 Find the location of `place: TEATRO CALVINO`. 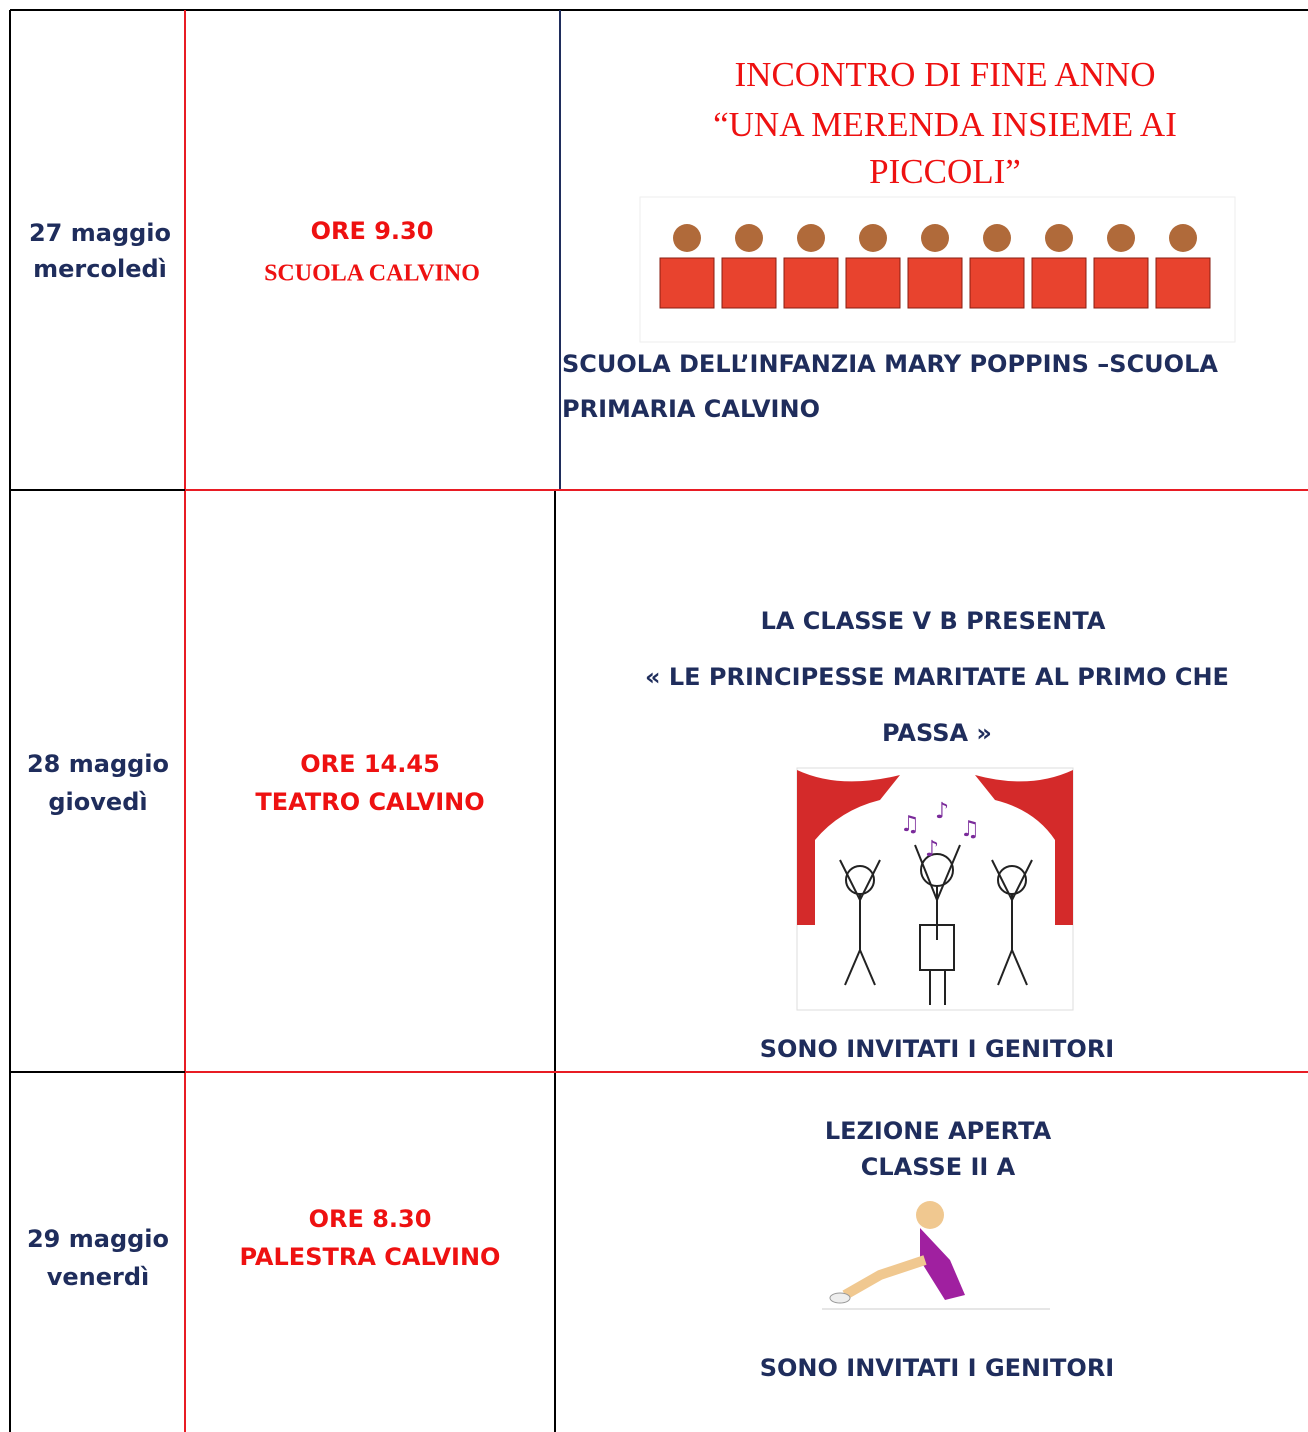

place: TEATRO CALVINO is located at coordinates (369, 802).